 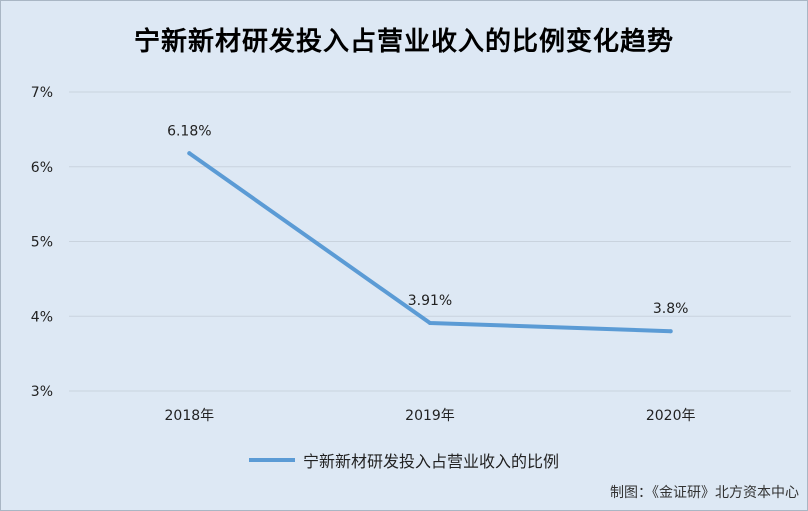 I want to click on legend: 宁新新材研发投入占营业收入的比例, so click(x=404, y=460).